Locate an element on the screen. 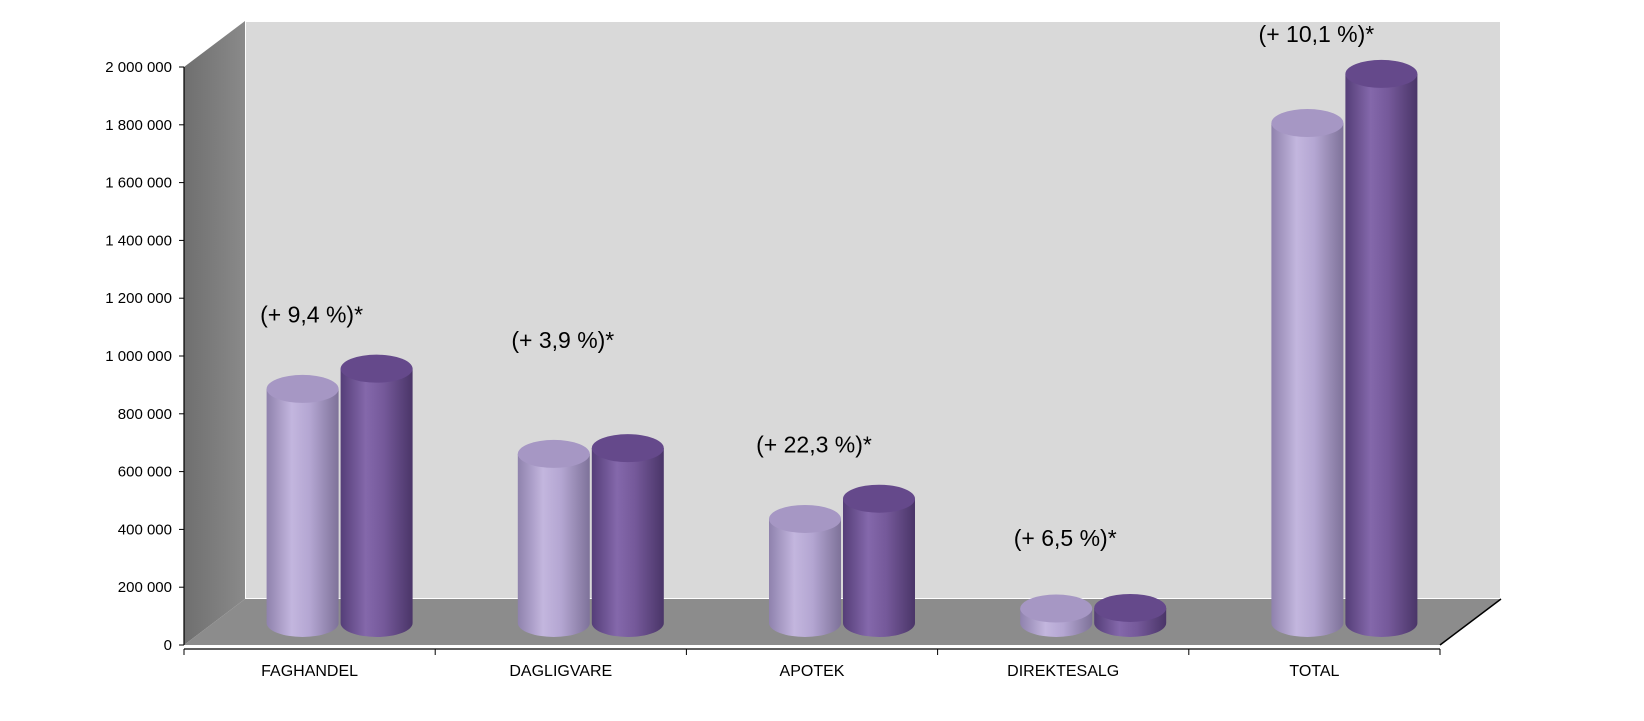 Image resolution: width=1644 pixels, height=721 pixels. floor-right-edge is located at coordinates (1470, 622).